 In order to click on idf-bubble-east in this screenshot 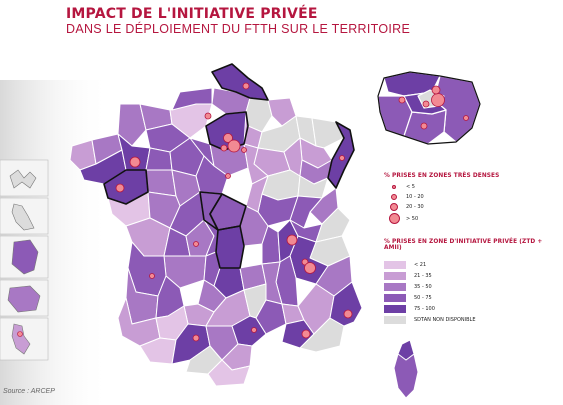, I will do `click(466, 118)`.